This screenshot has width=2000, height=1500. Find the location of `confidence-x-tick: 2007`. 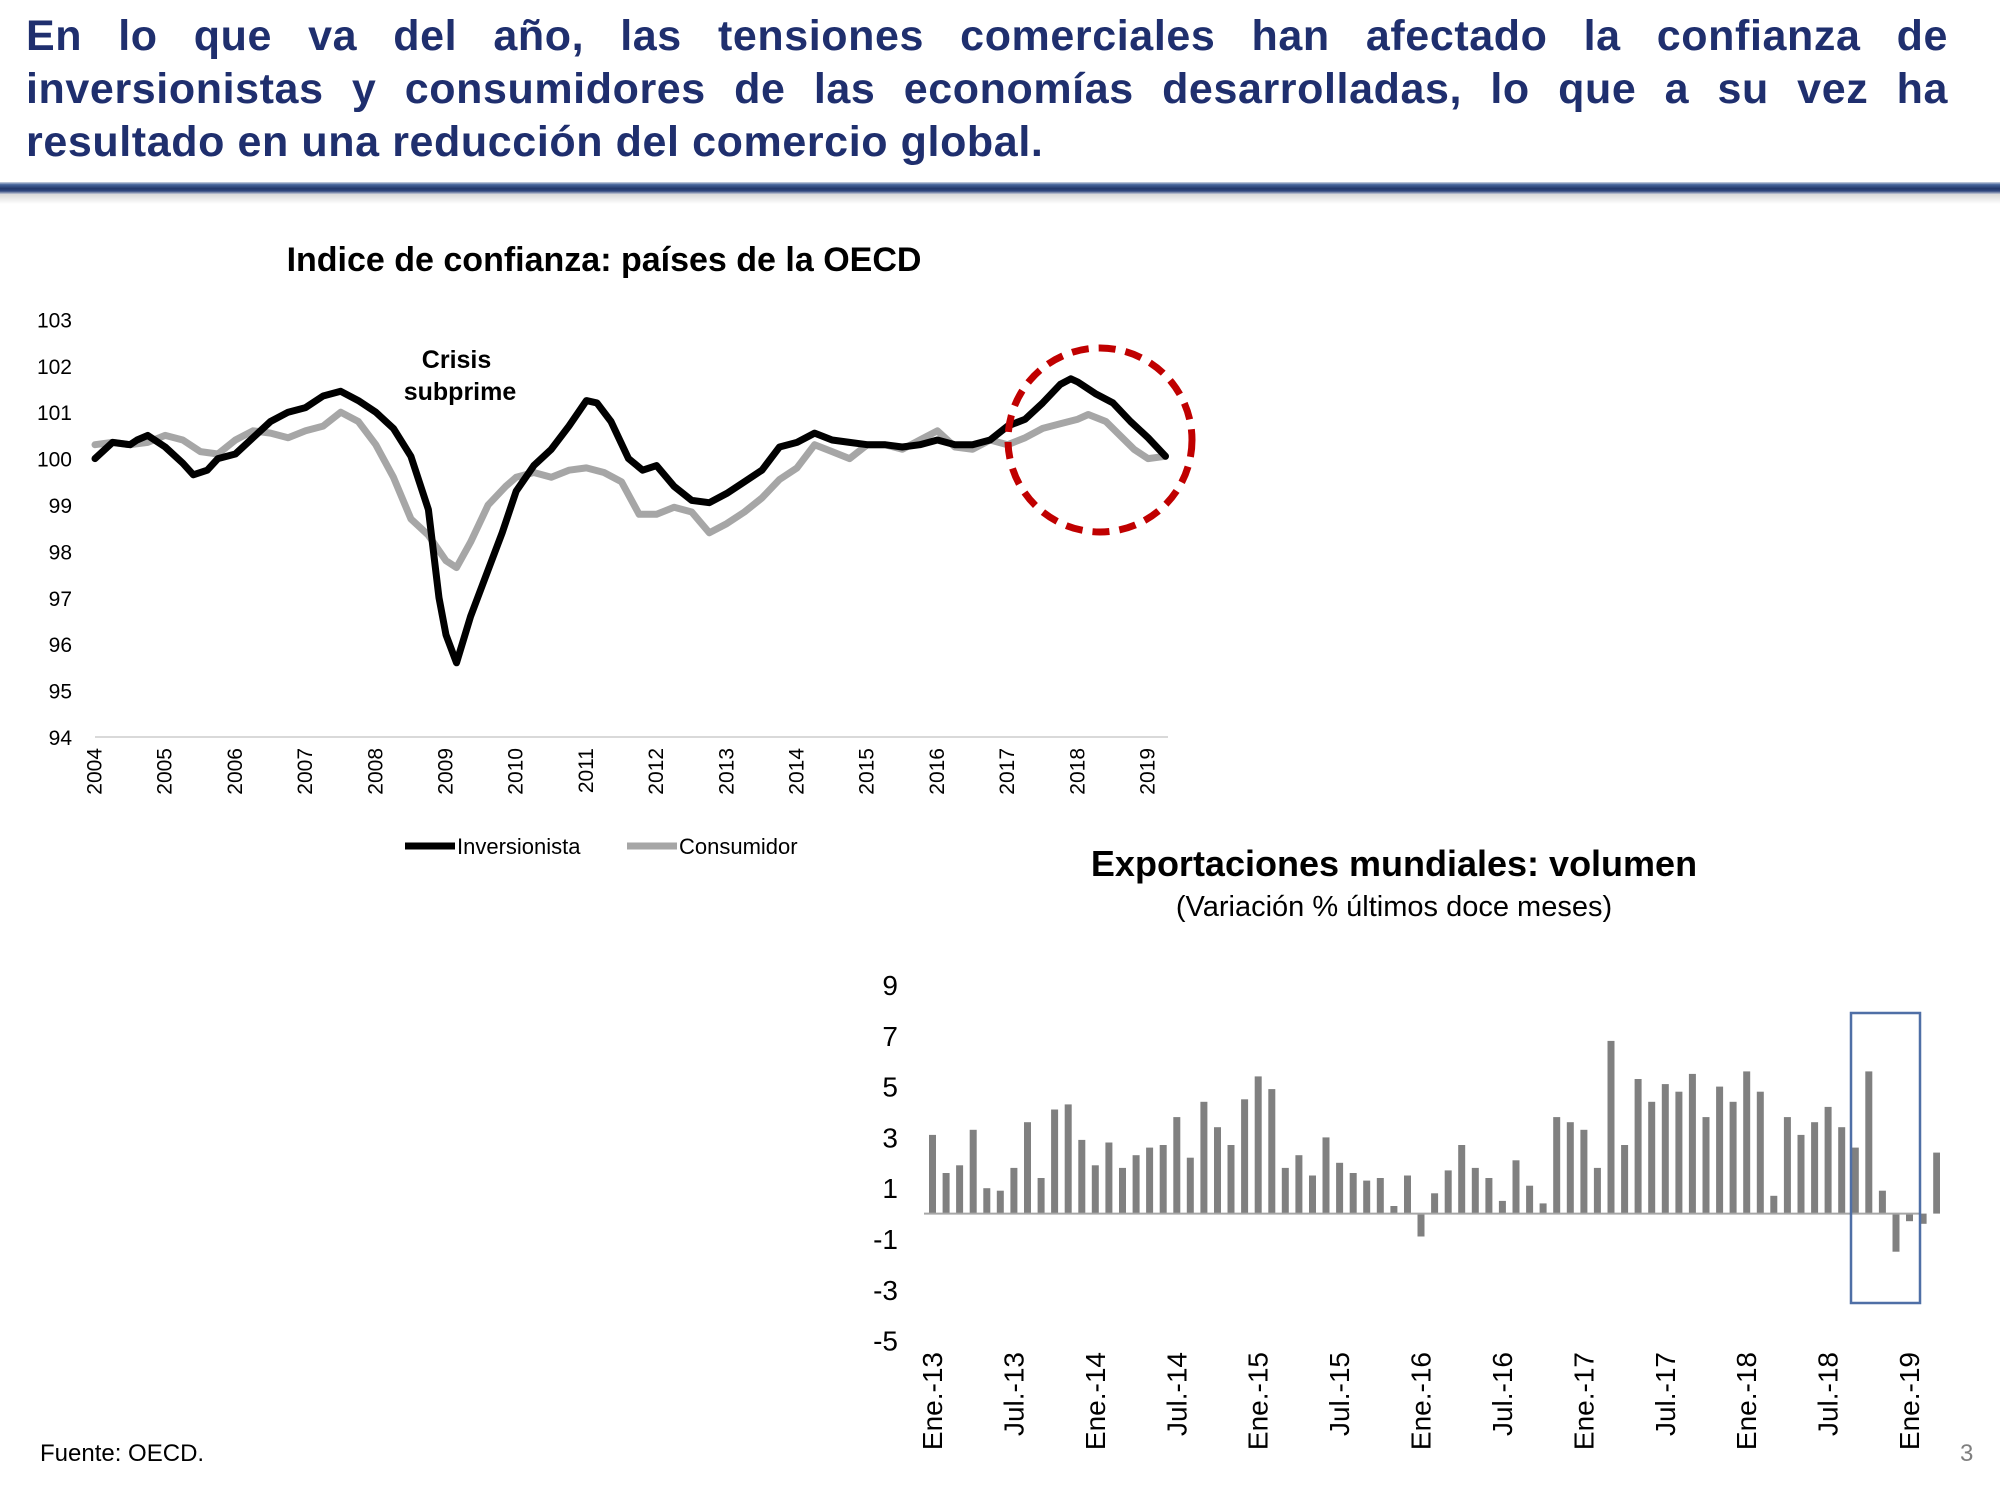

confidence-x-tick: 2007 is located at coordinates (305, 771).